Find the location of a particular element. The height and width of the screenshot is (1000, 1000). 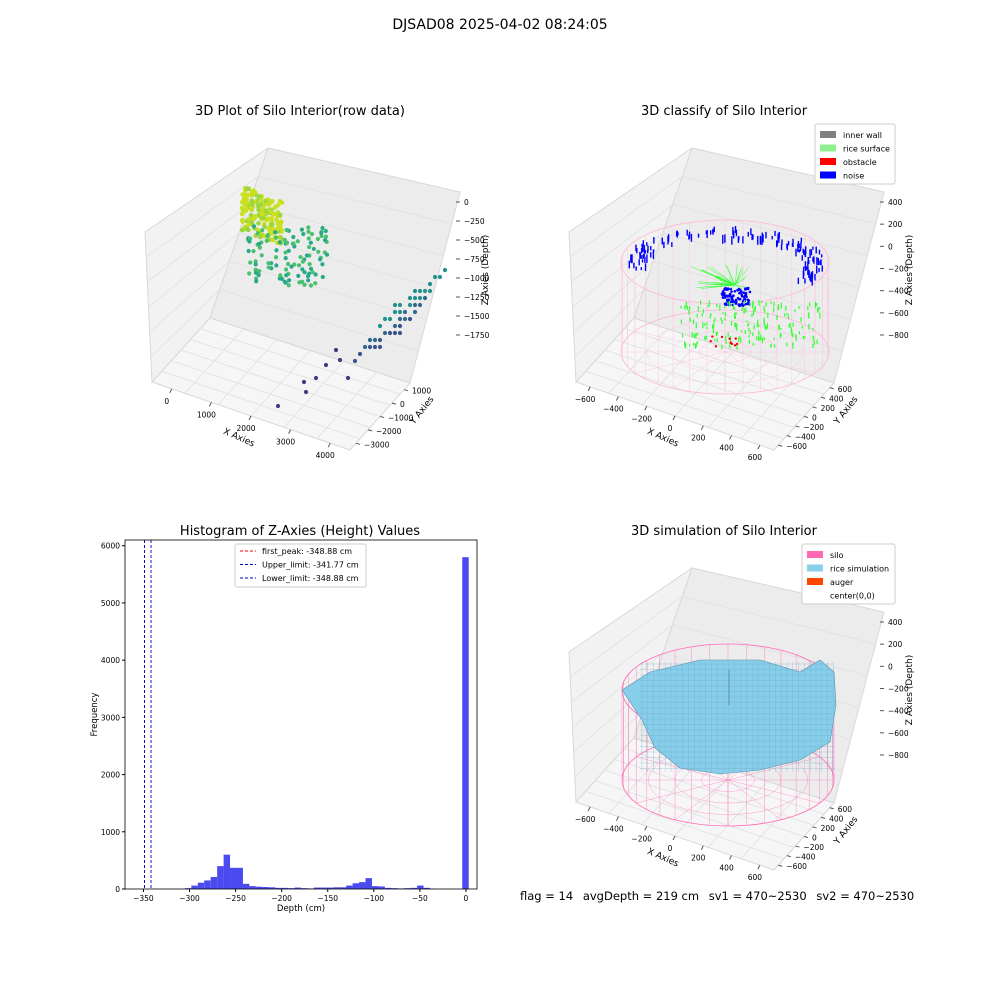

classify-plot-title: 3D classify of Silo Interior is located at coordinates (724, 111).